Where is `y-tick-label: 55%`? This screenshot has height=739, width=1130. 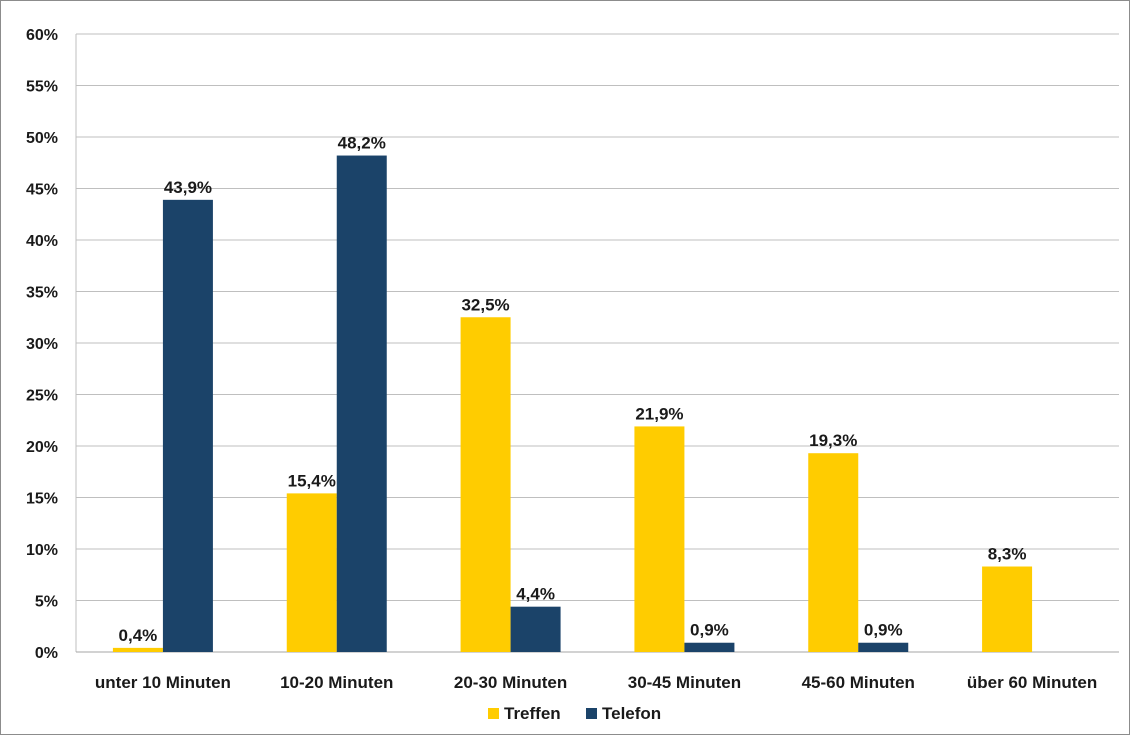
y-tick-label: 55% is located at coordinates (42, 87).